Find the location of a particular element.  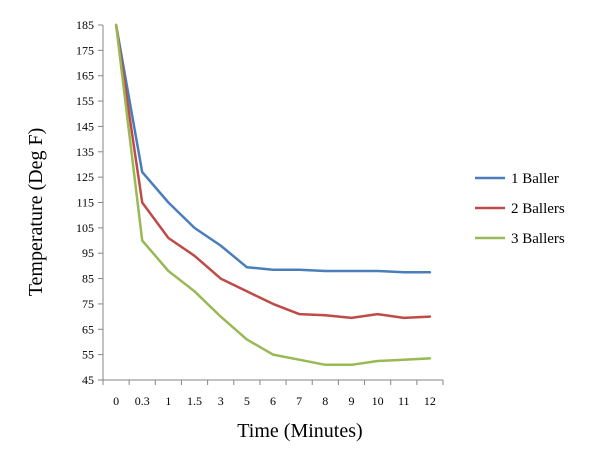

legend: 1 Baller 2 Ballers 3 Ballers is located at coordinates (520, 209).